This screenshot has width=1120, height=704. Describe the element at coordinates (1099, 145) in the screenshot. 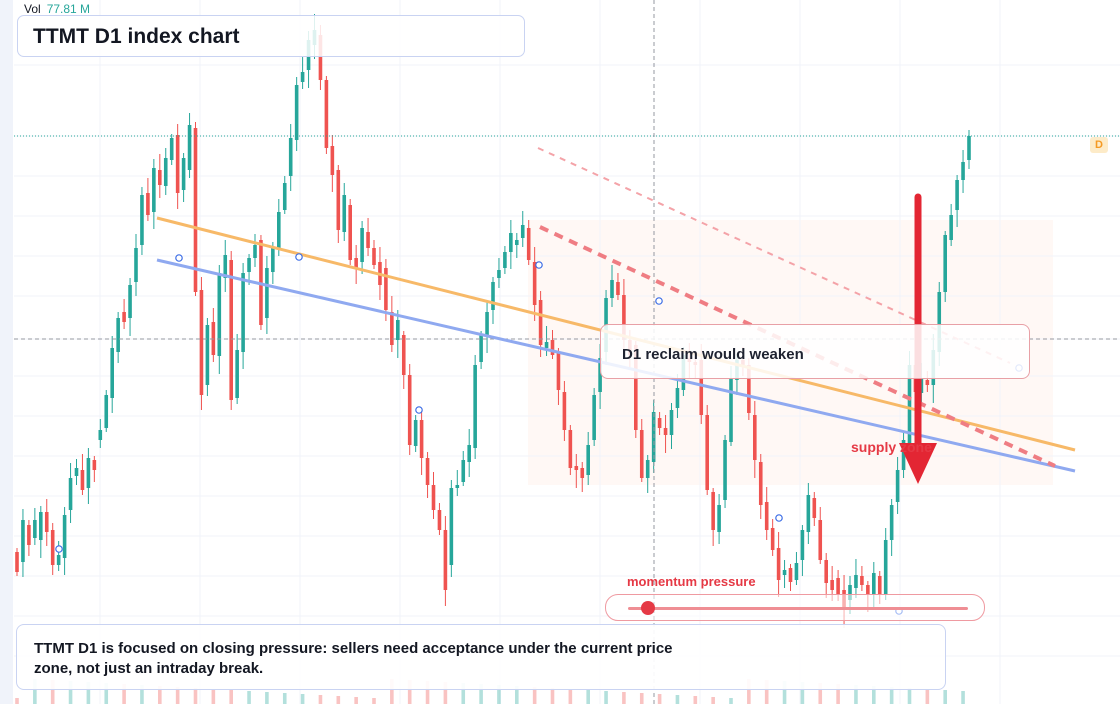

I see `interval-badge: D` at that location.